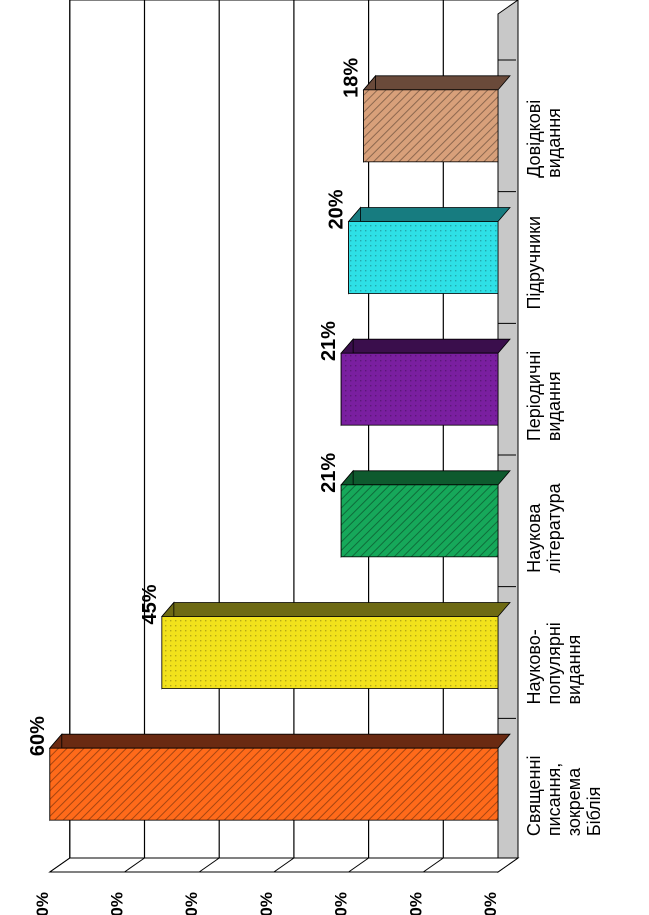 This screenshot has width=649, height=915. Describe the element at coordinates (594, 812) in the screenshot. I see `category-label: Біблія` at that location.